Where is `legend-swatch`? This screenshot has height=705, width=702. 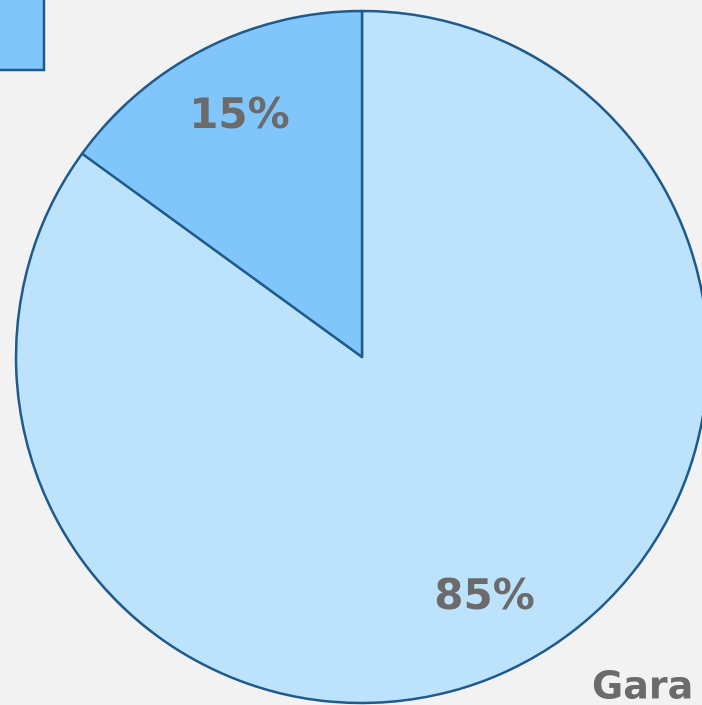 legend-swatch is located at coordinates (23, 36).